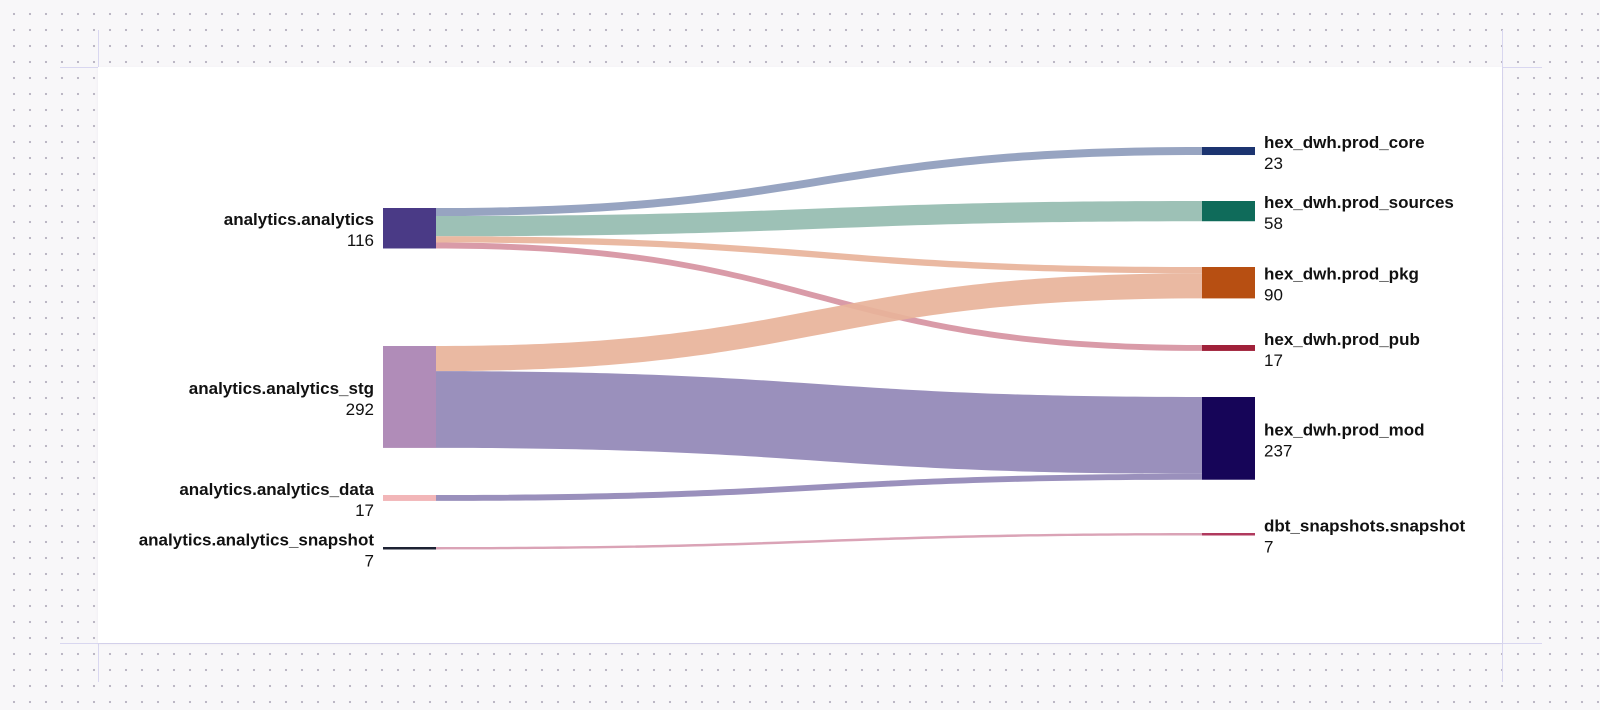  Describe the element at coordinates (299, 219) in the screenshot. I see `source-node-label: analytics.analytics` at that location.